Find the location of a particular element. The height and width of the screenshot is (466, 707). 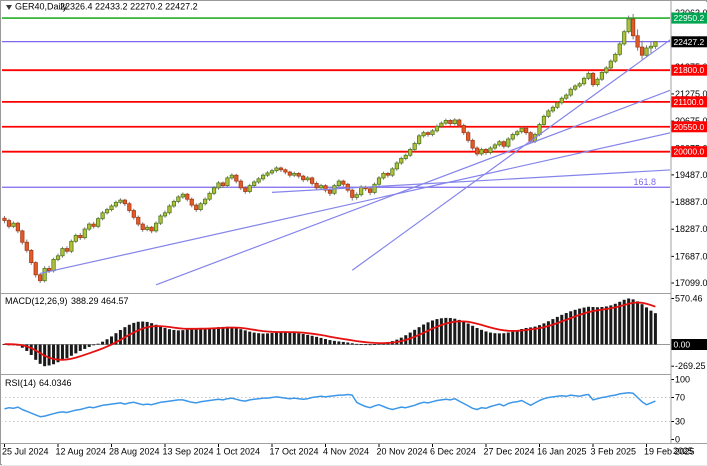

macd-tick-label: 570.46 is located at coordinates (689, 299).